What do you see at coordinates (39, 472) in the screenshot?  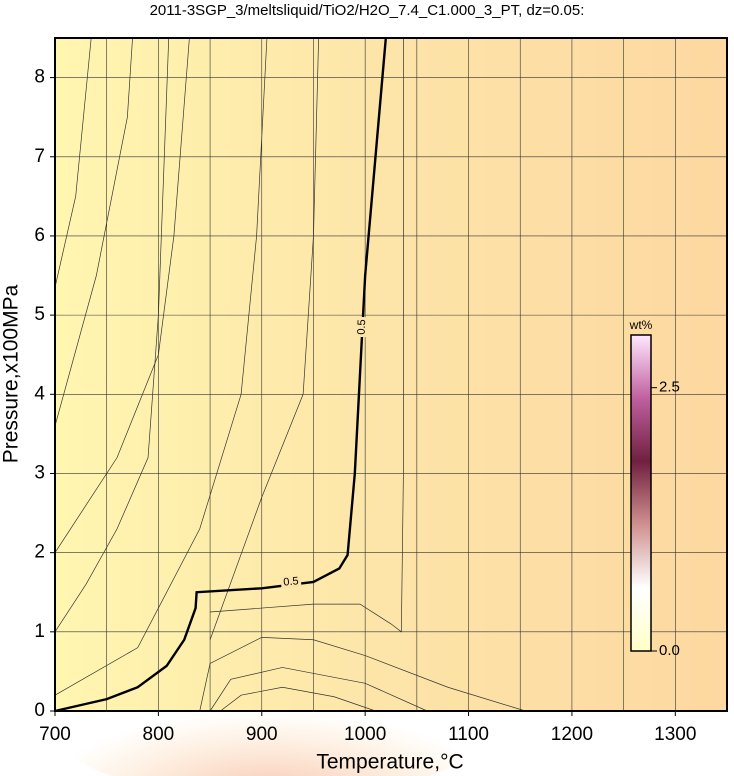 I see `y-tick-label: 3` at bounding box center [39, 472].